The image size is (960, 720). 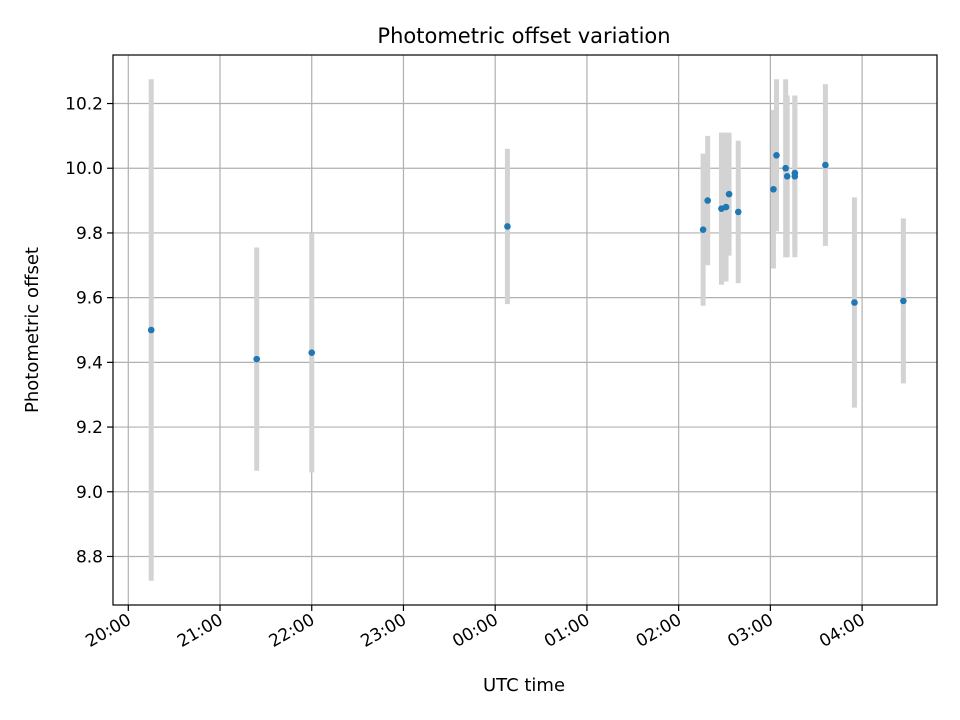 What do you see at coordinates (84, 169) in the screenshot?
I see `y-tick-label: 10.0` at bounding box center [84, 169].